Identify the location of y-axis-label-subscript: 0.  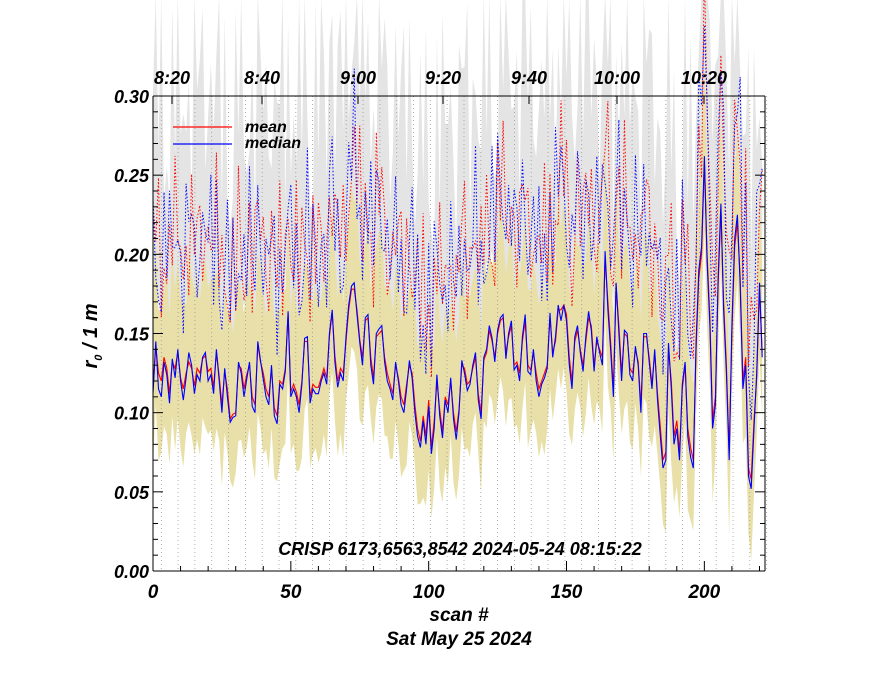
(99, 357).